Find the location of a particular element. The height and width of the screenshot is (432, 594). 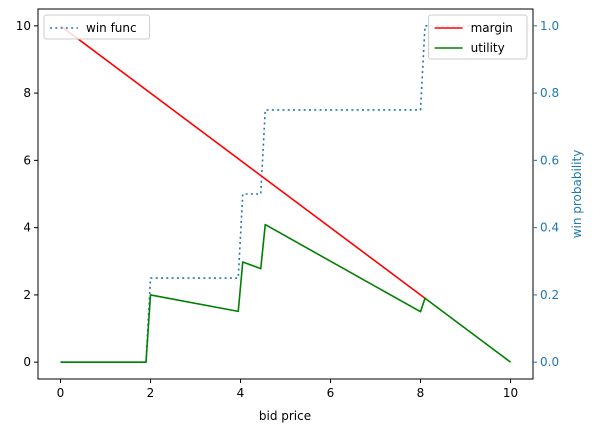

legend-label: win func is located at coordinates (111, 28).